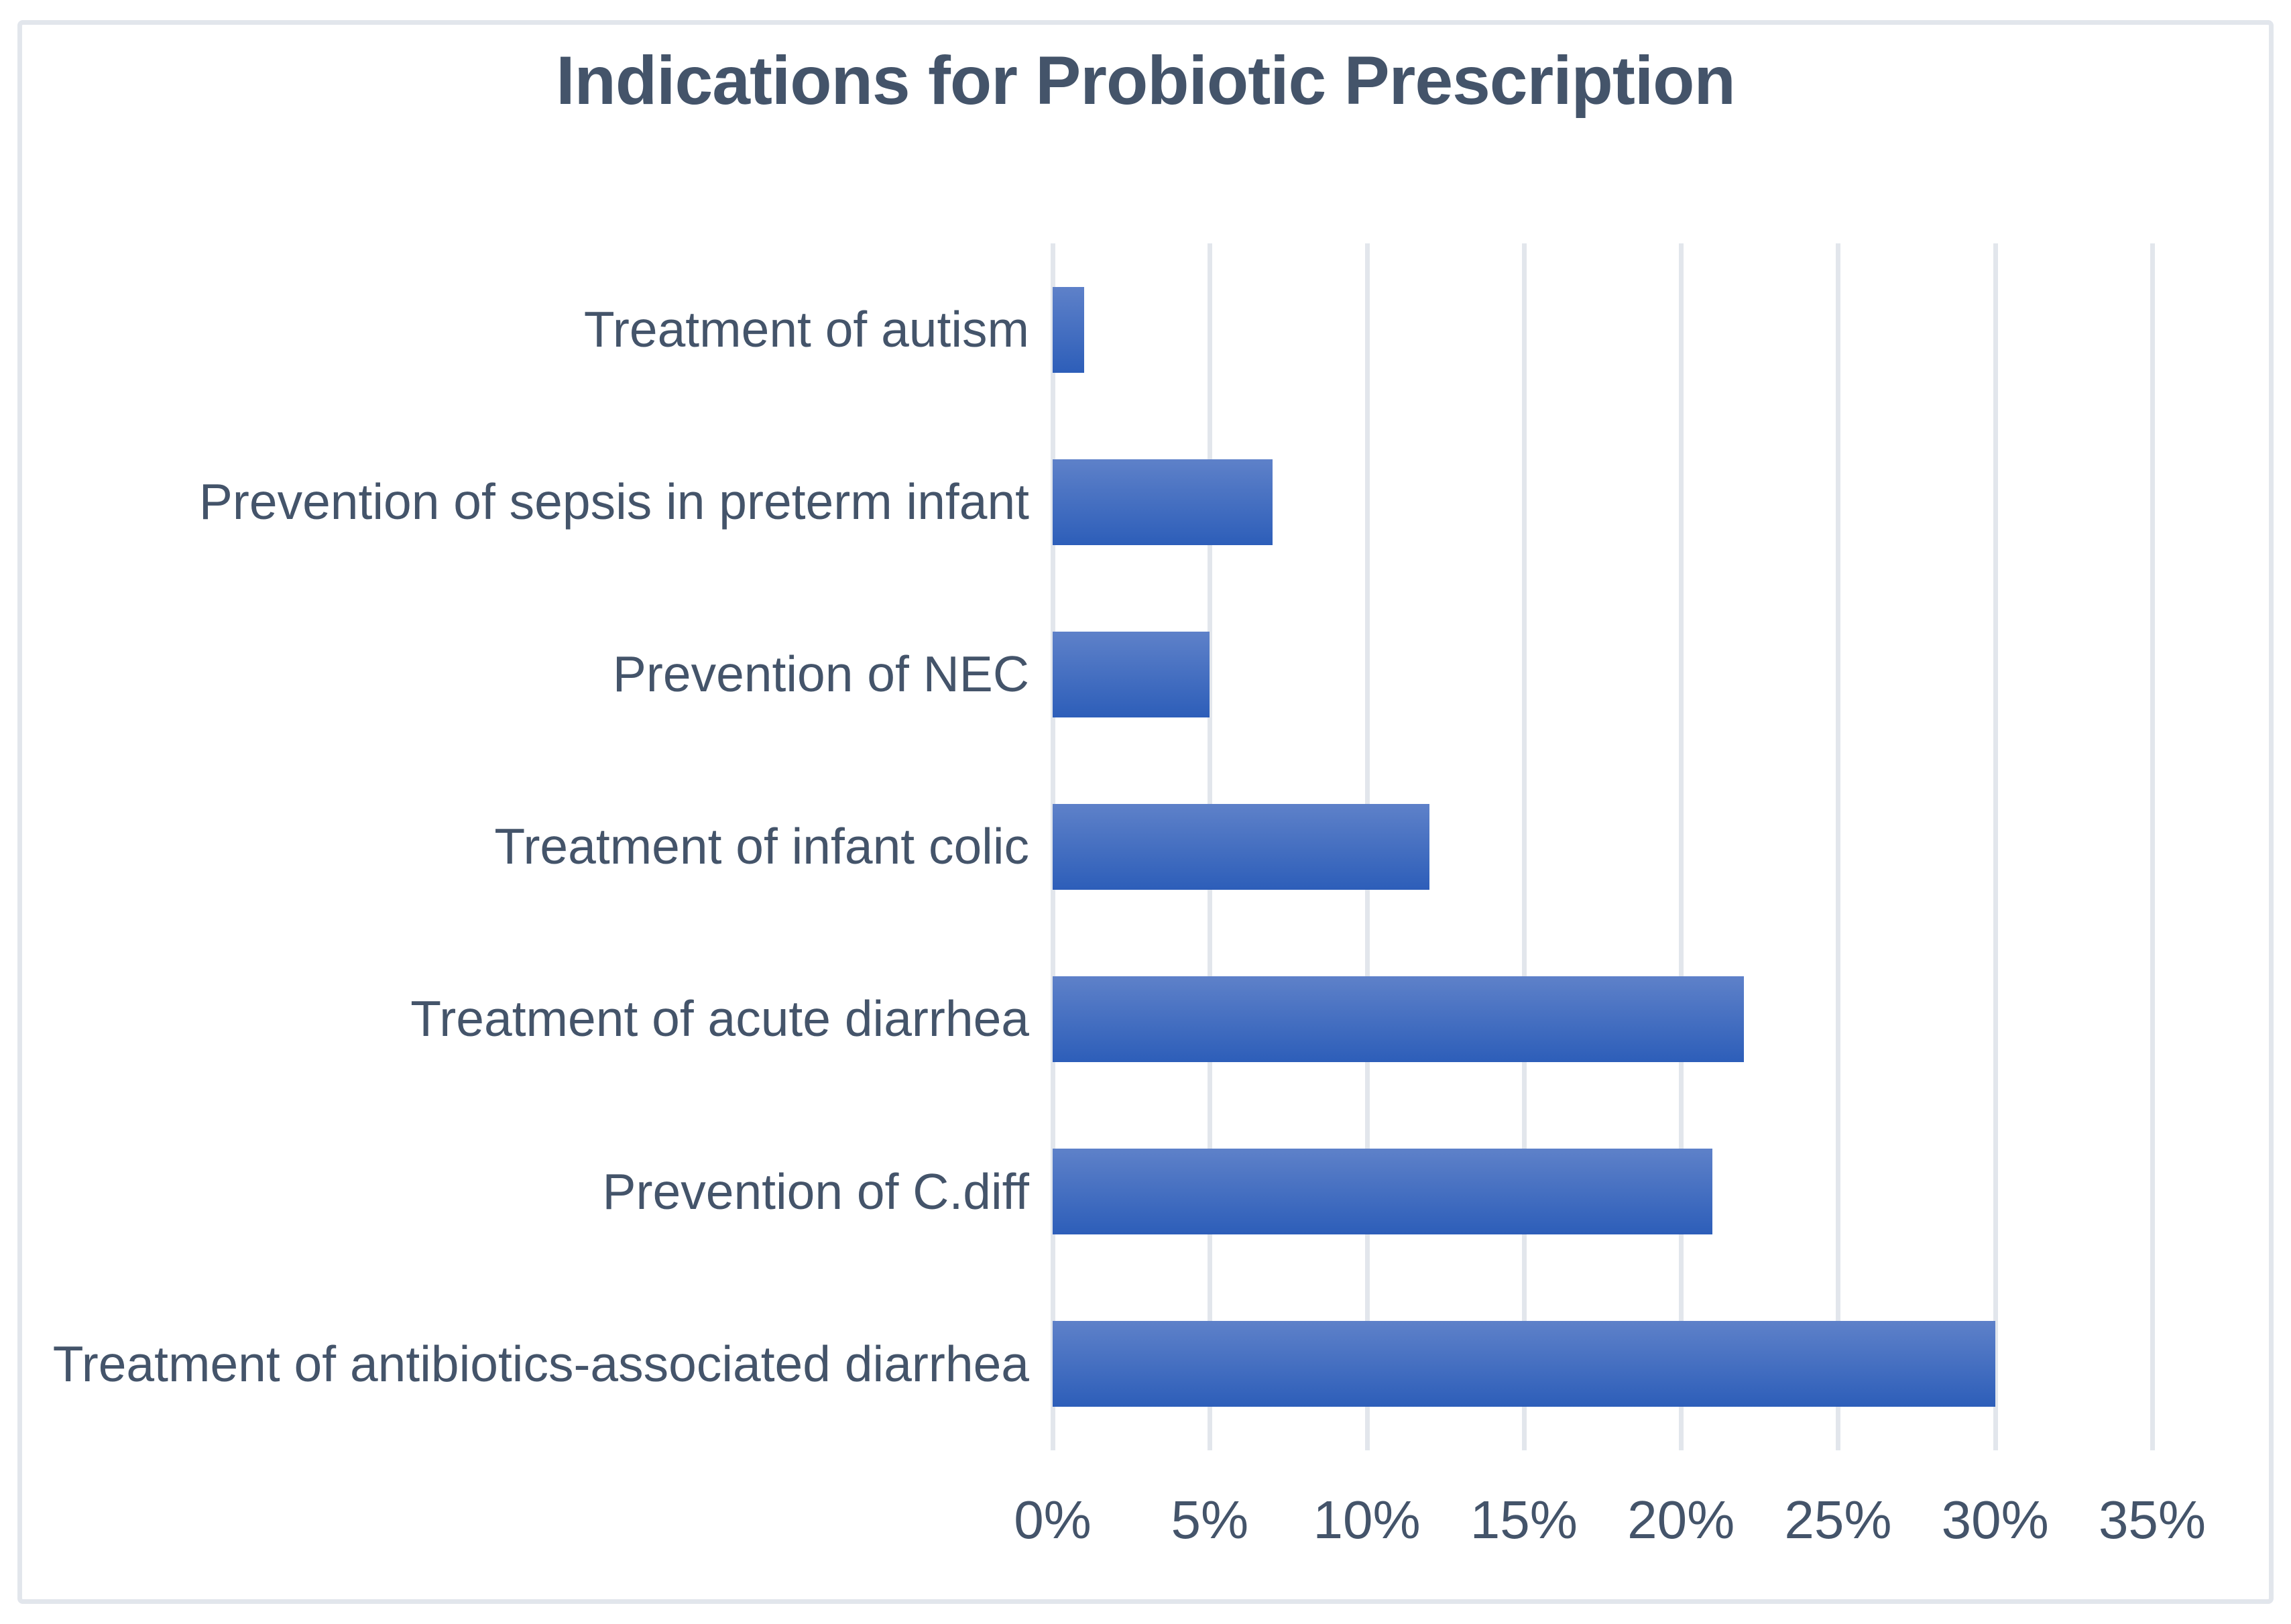 Image resolution: width=2291 pixels, height=1624 pixels. What do you see at coordinates (1068, 329) in the screenshot?
I see `bar-treatment-of-autism` at bounding box center [1068, 329].